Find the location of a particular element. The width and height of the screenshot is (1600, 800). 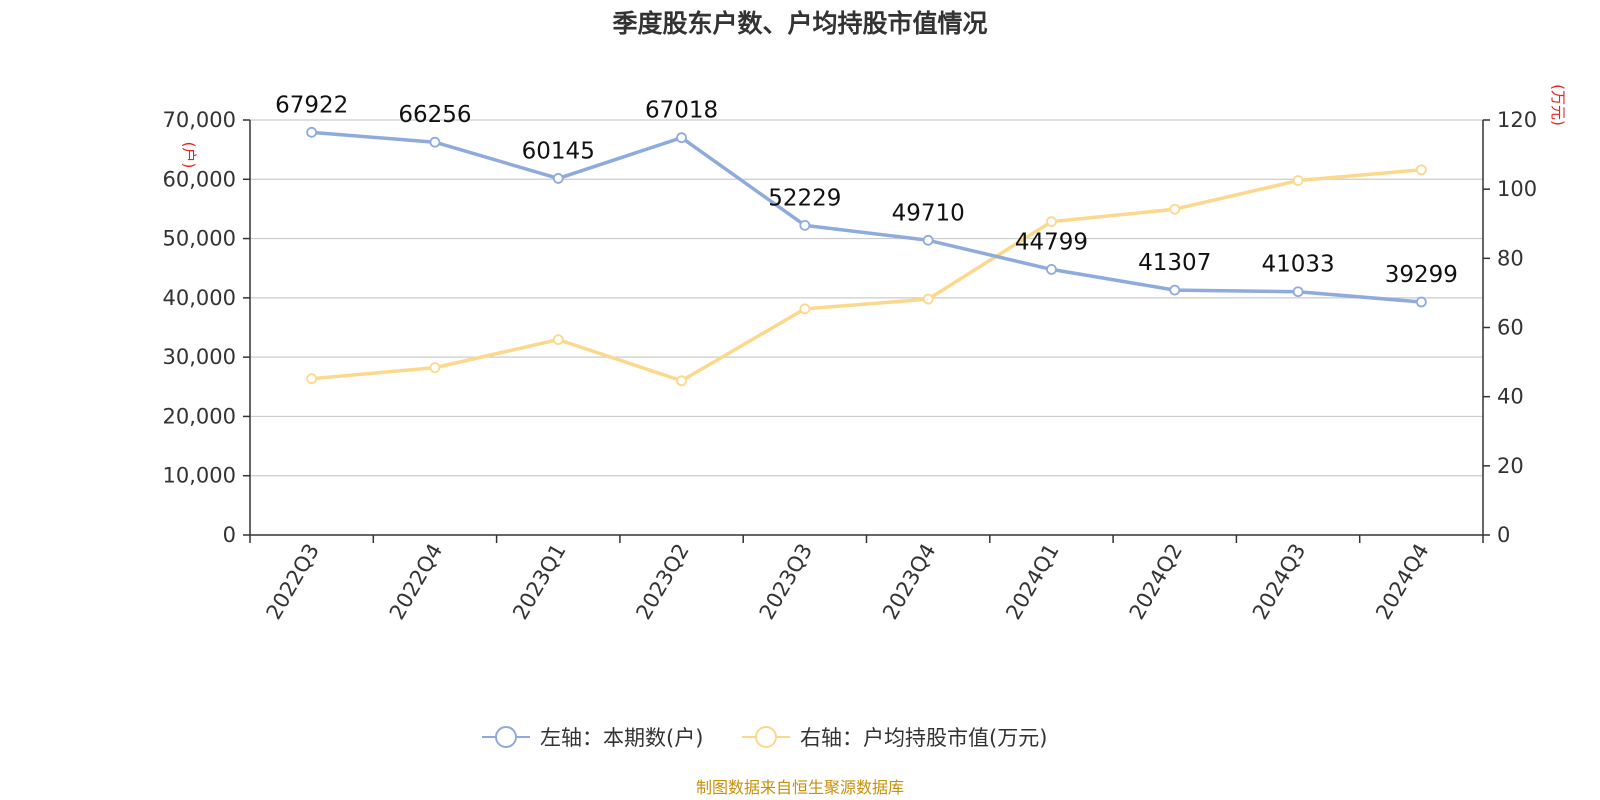

left-axis-tick-label: 70,000 is located at coordinates (199, 120).